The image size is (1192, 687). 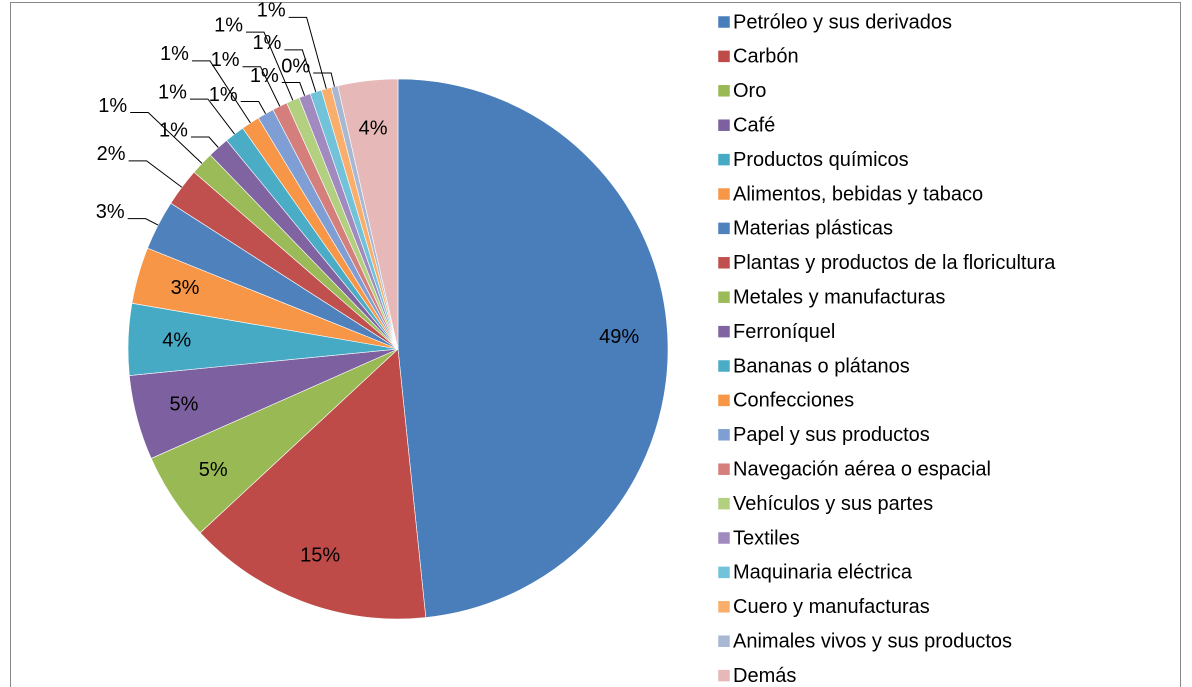 What do you see at coordinates (764, 676) in the screenshot?
I see `legend-label: Demás` at bounding box center [764, 676].